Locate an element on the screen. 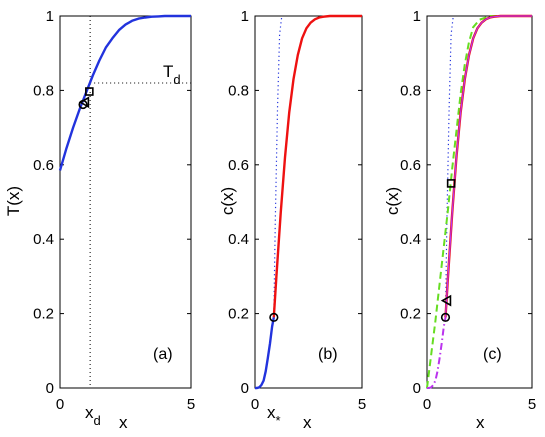 The height and width of the screenshot is (437, 545). panel-c-triangle-marker is located at coordinates (446, 300).